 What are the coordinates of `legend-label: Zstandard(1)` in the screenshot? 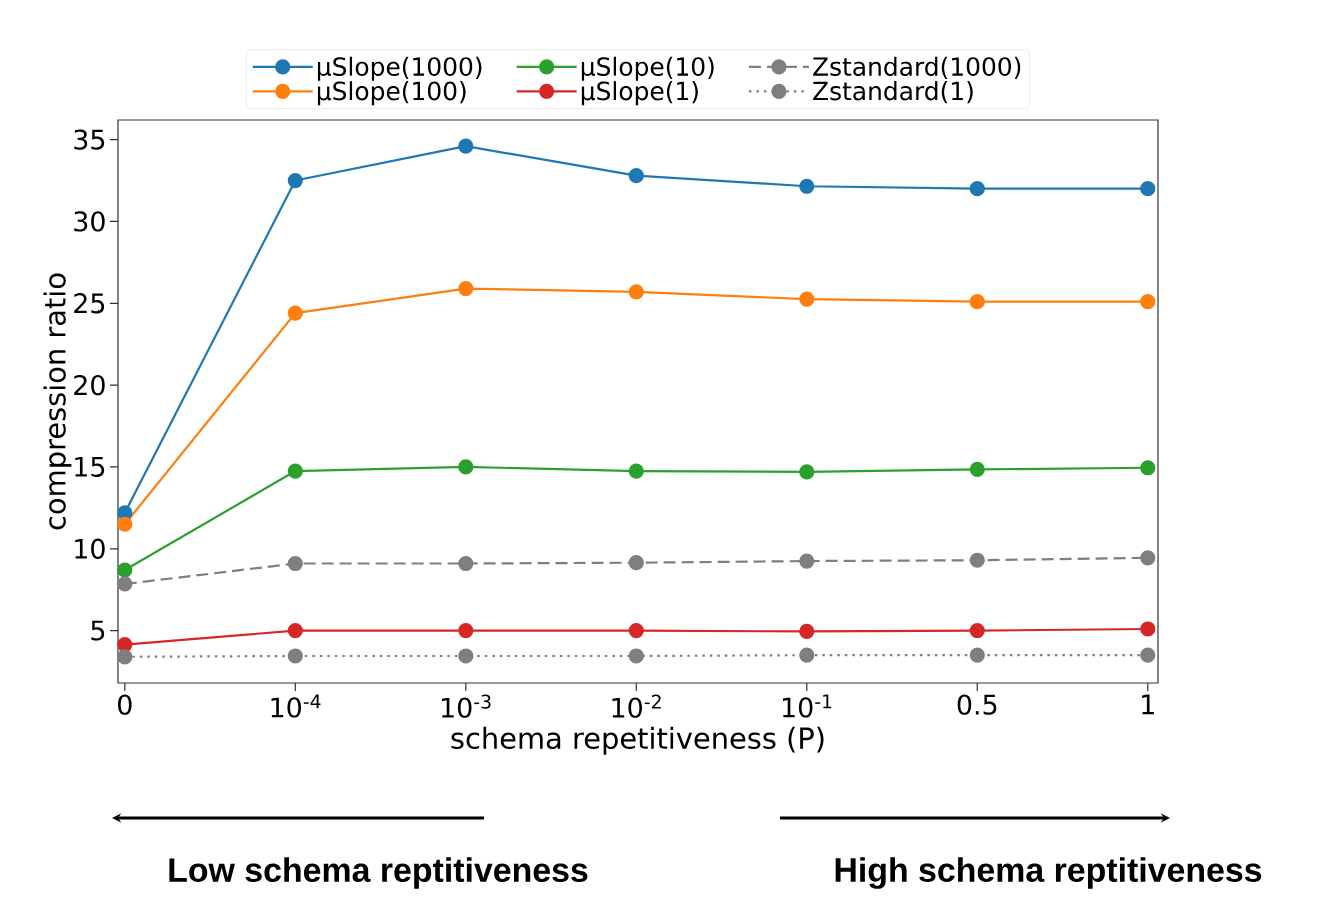 It's located at (893, 92).